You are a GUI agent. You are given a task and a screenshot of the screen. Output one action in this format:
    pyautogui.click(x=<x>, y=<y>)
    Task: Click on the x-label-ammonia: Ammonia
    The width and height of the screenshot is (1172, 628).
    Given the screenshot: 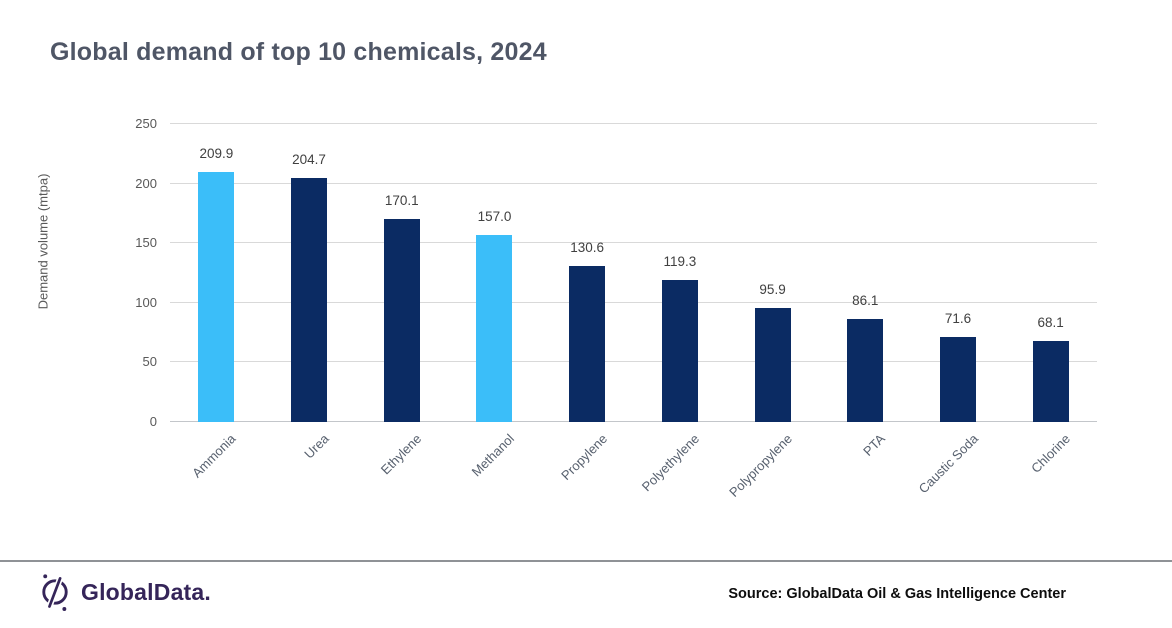 What is the action you would take?
    pyautogui.click(x=214, y=456)
    